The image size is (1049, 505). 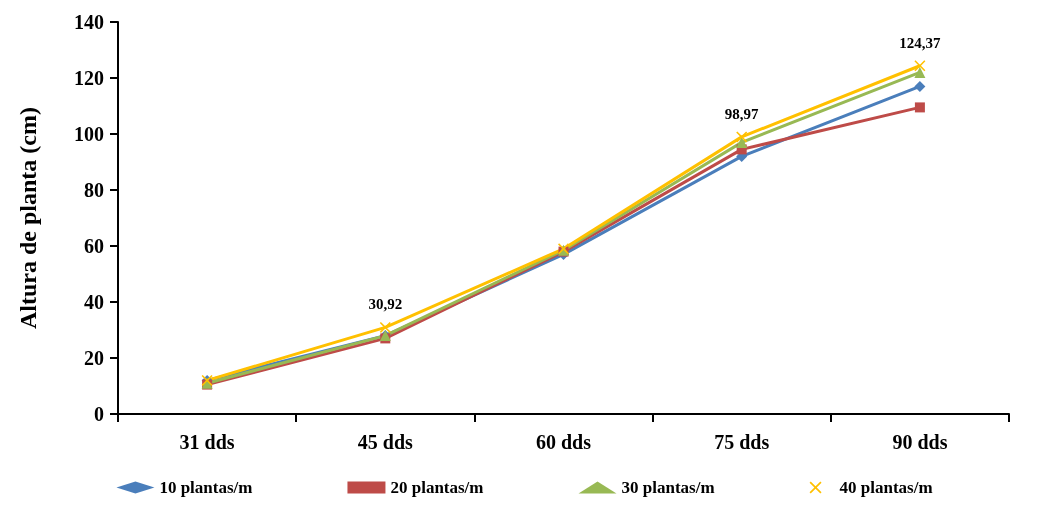 I want to click on y-tick-label: 60, so click(x=94, y=246).